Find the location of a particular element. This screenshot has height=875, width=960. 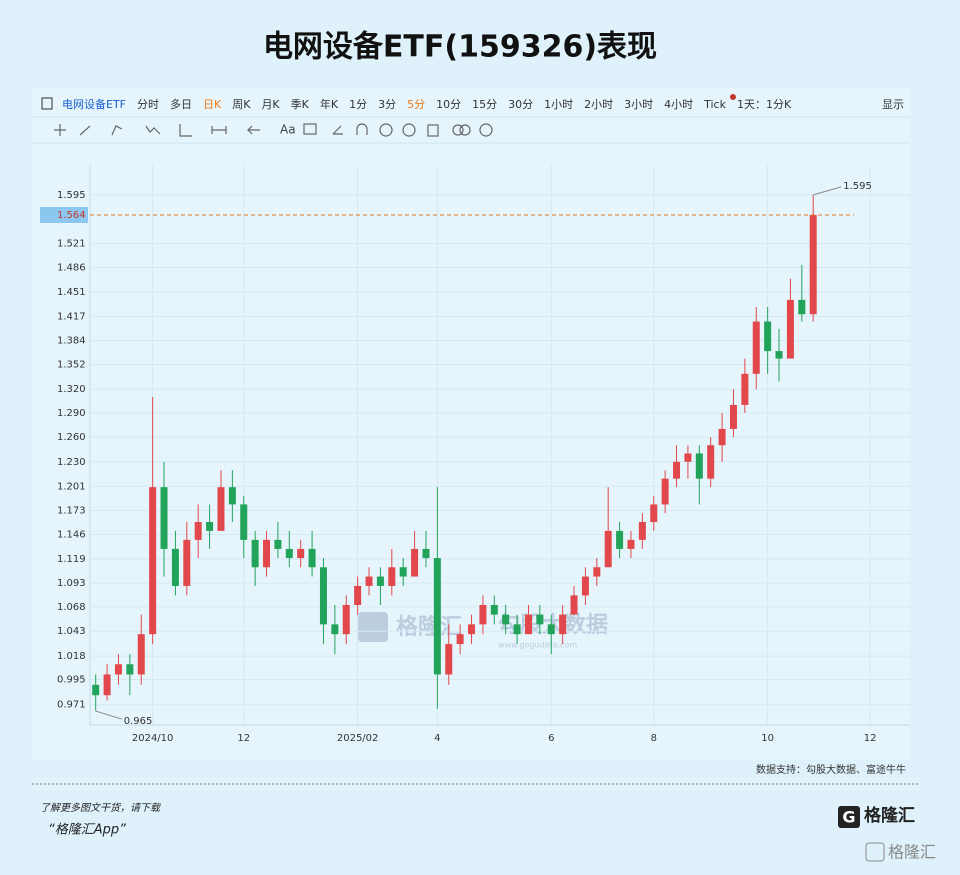

y-tick-label: 1.521 is located at coordinates (71, 244).